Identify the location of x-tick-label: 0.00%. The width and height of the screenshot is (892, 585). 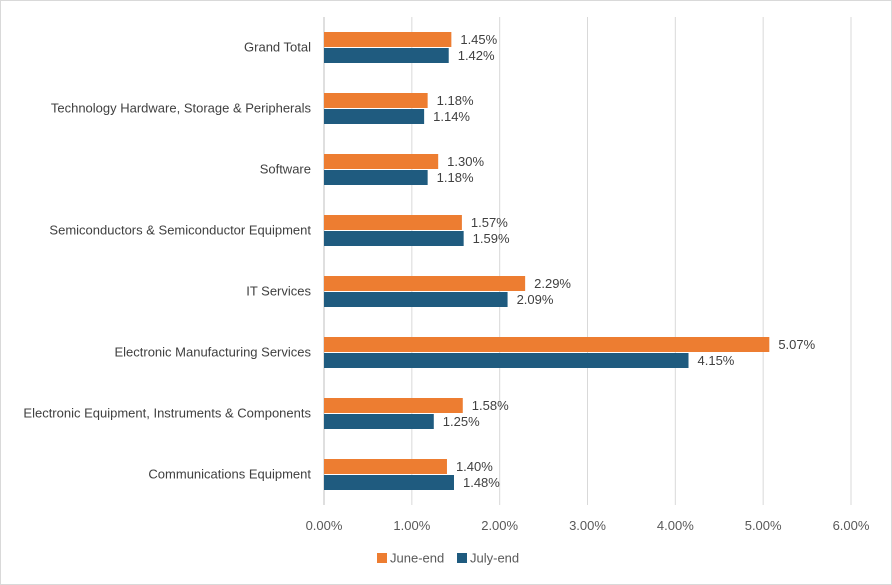
(324, 525).